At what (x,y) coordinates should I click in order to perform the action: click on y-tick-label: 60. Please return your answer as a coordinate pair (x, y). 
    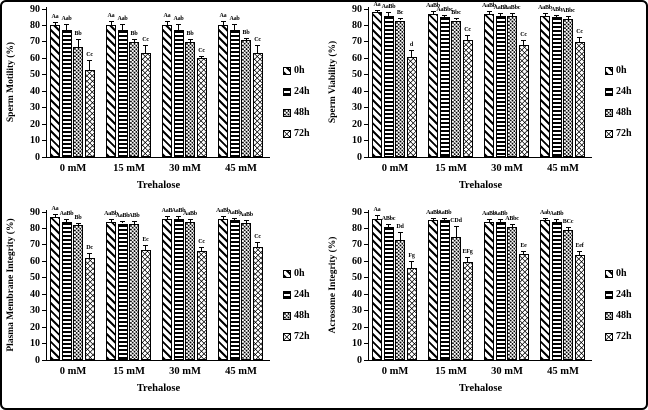
    Looking at the image, I should click on (357, 58).